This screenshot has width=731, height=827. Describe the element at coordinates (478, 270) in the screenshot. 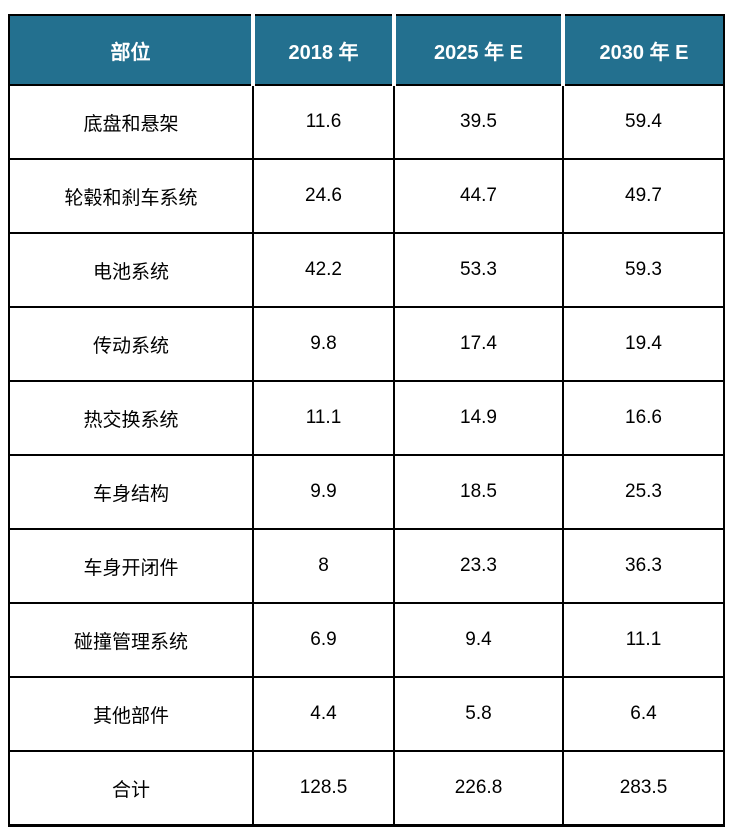

I see `cell-value: 53.3` at that location.